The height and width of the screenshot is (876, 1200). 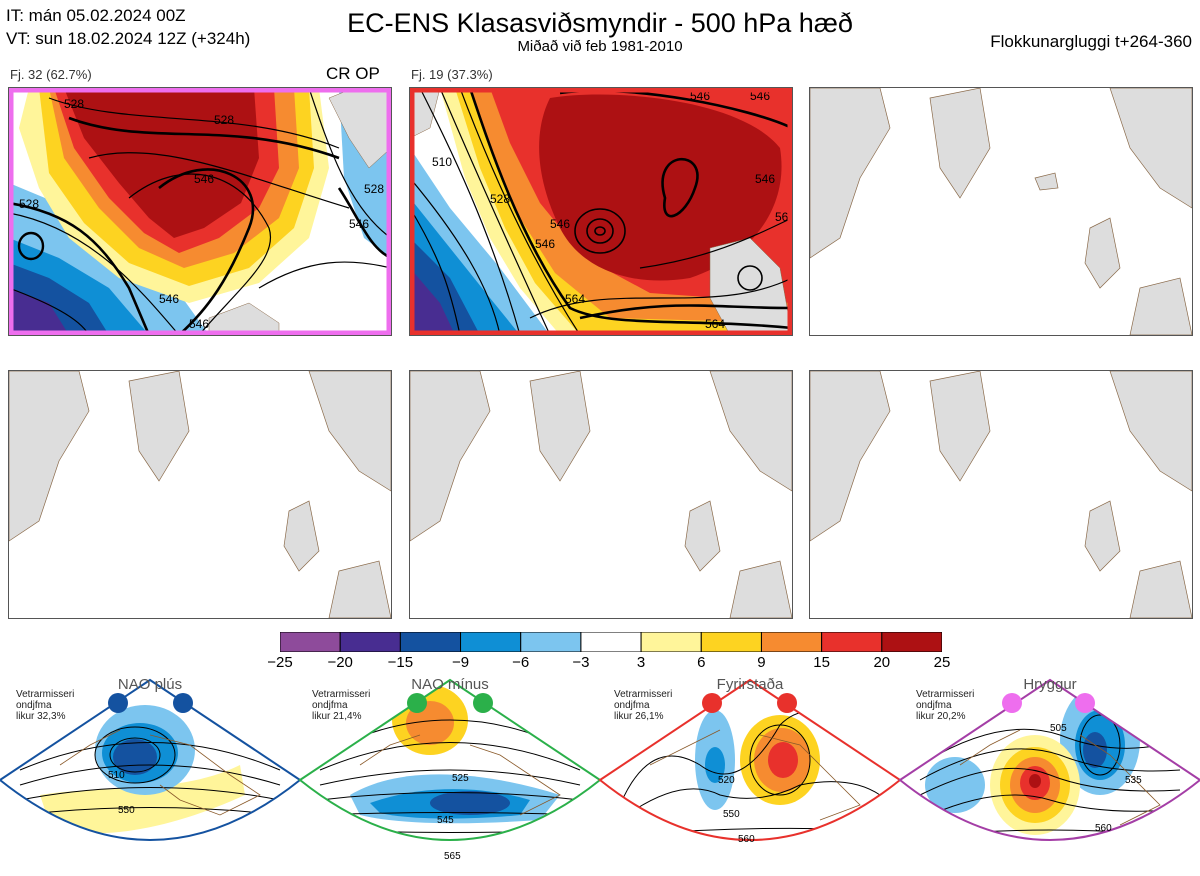 What do you see at coordinates (150, 684) in the screenshot?
I see `regime-name-nao-plus: NAO plús` at bounding box center [150, 684].